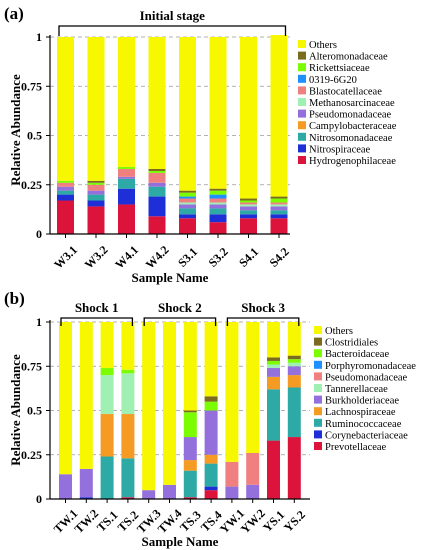 This screenshot has height=550, width=442. Describe the element at coordinates (345, 91) in the screenshot. I see `legend-label: Blastocatellaceae` at that location.